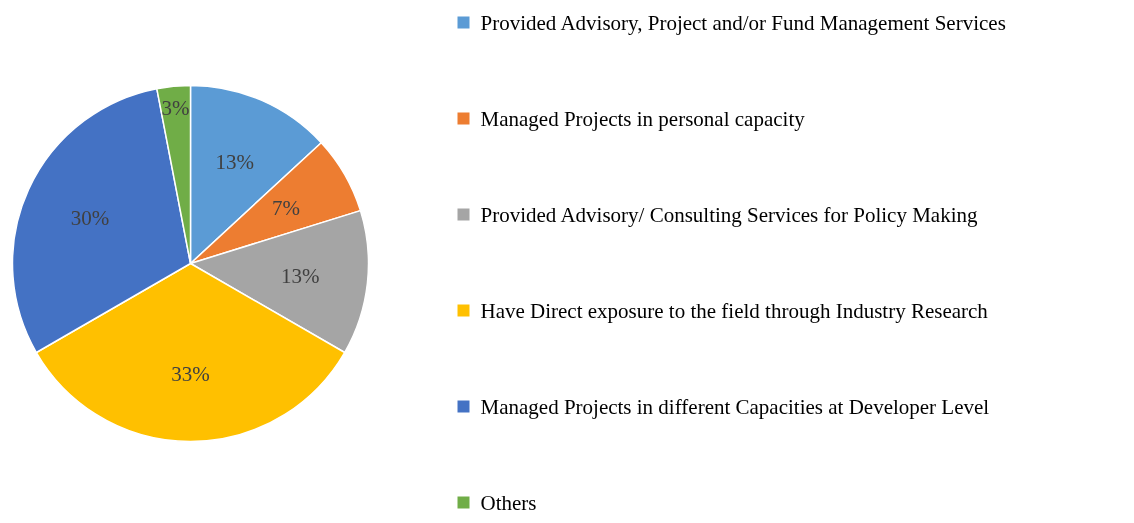  I want to click on data-label: 30%, so click(90, 217).